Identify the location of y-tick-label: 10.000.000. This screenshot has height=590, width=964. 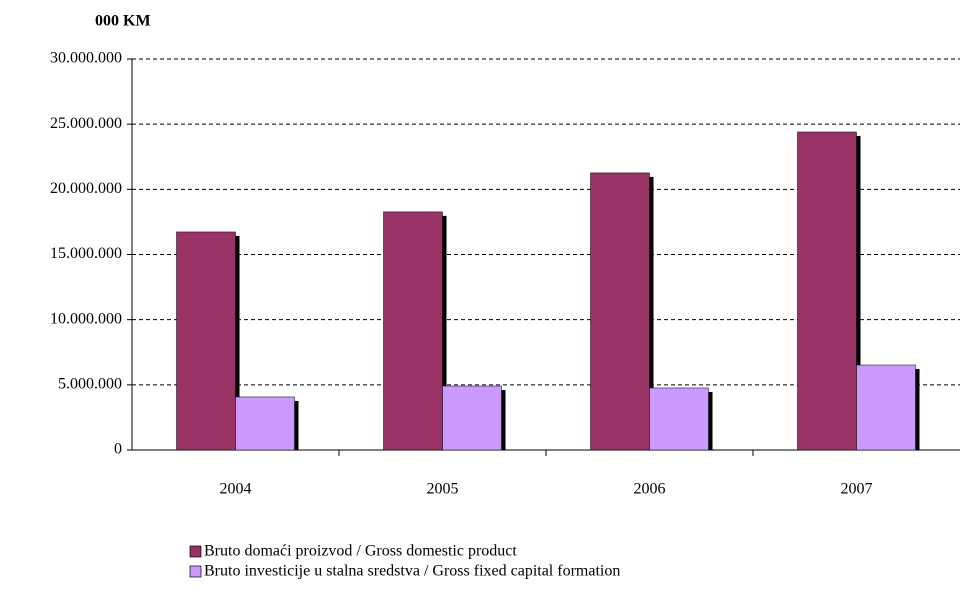
(86, 318).